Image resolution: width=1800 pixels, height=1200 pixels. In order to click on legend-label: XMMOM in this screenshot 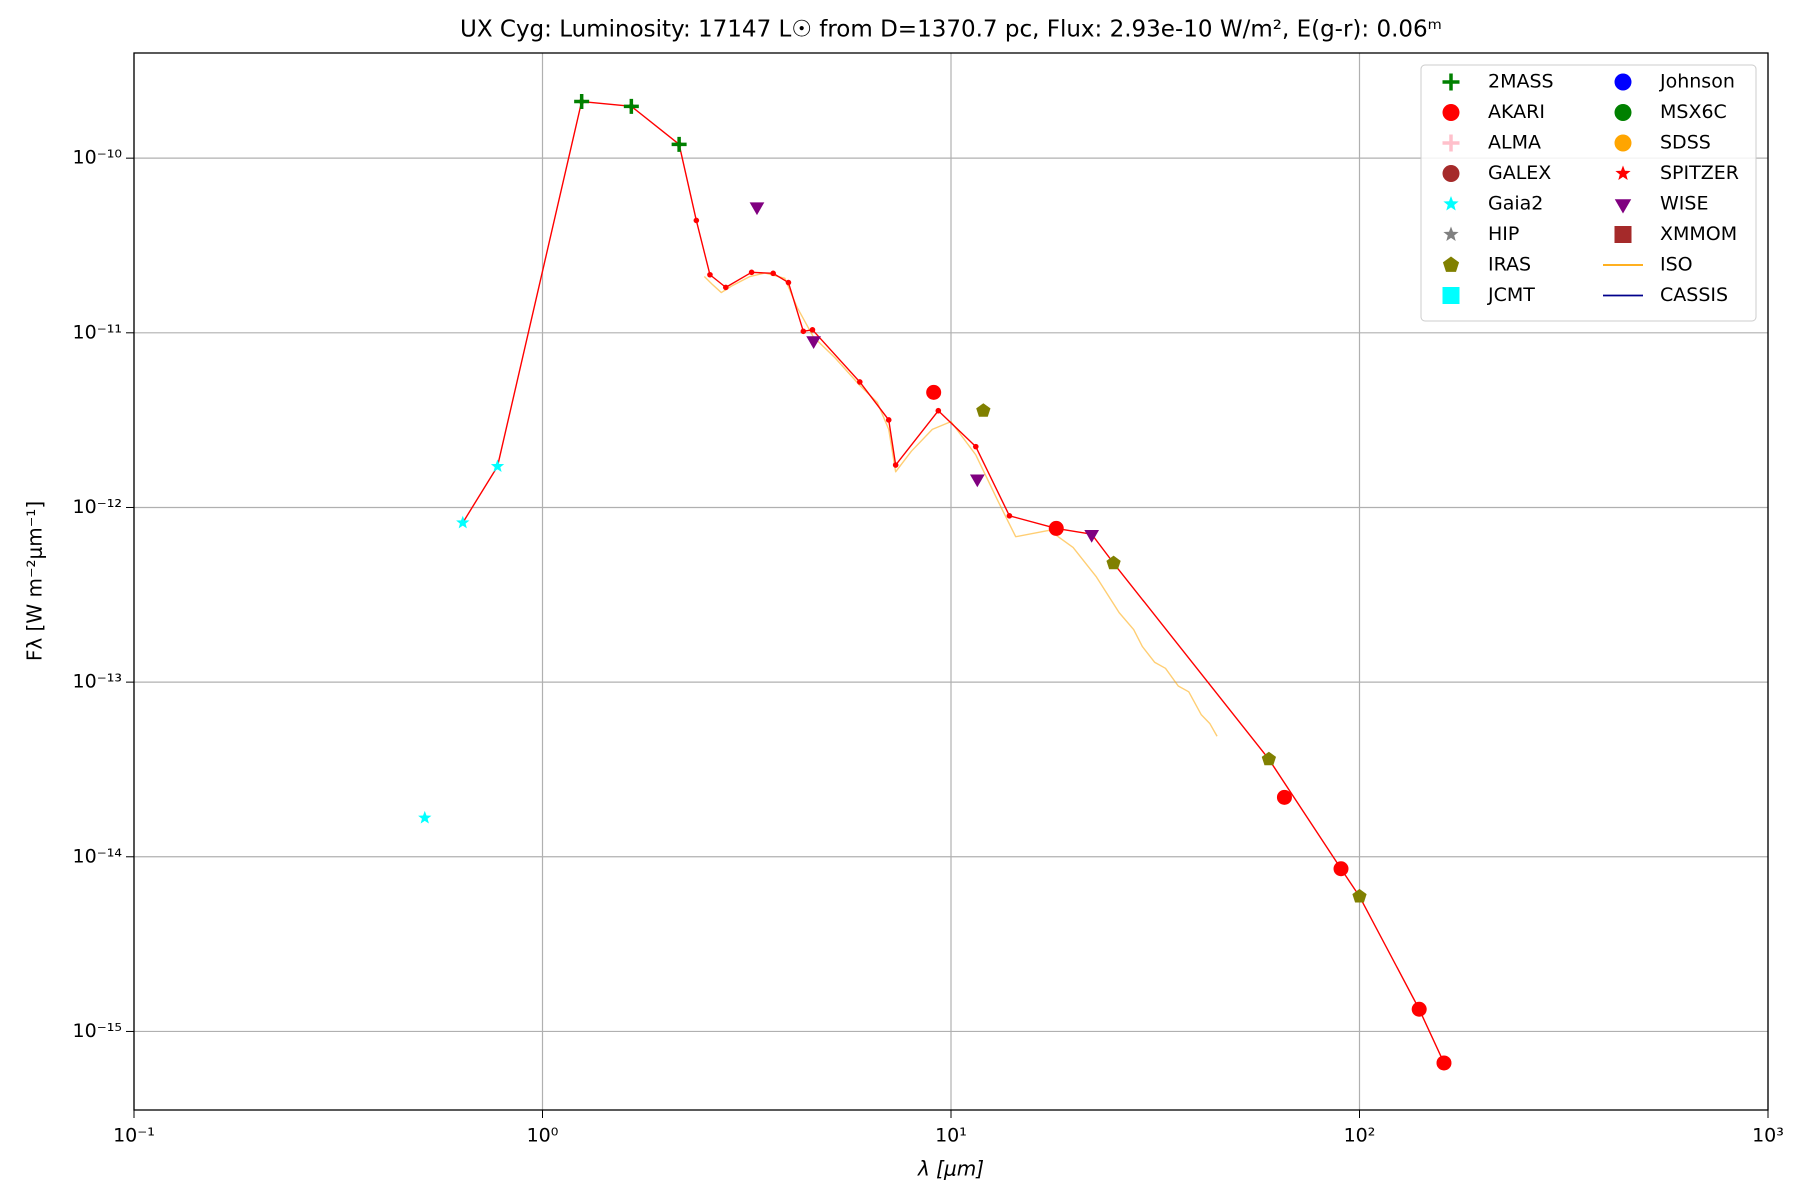, I will do `click(1698, 234)`.